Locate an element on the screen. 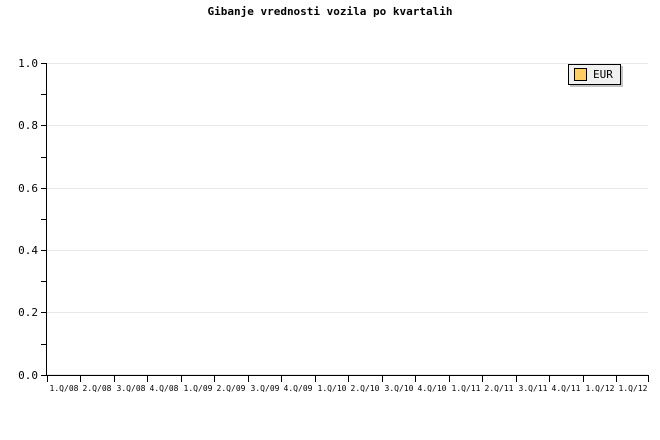 The width and height of the screenshot is (660, 440). y-tick-minor-0.1 is located at coordinates (43, 344).